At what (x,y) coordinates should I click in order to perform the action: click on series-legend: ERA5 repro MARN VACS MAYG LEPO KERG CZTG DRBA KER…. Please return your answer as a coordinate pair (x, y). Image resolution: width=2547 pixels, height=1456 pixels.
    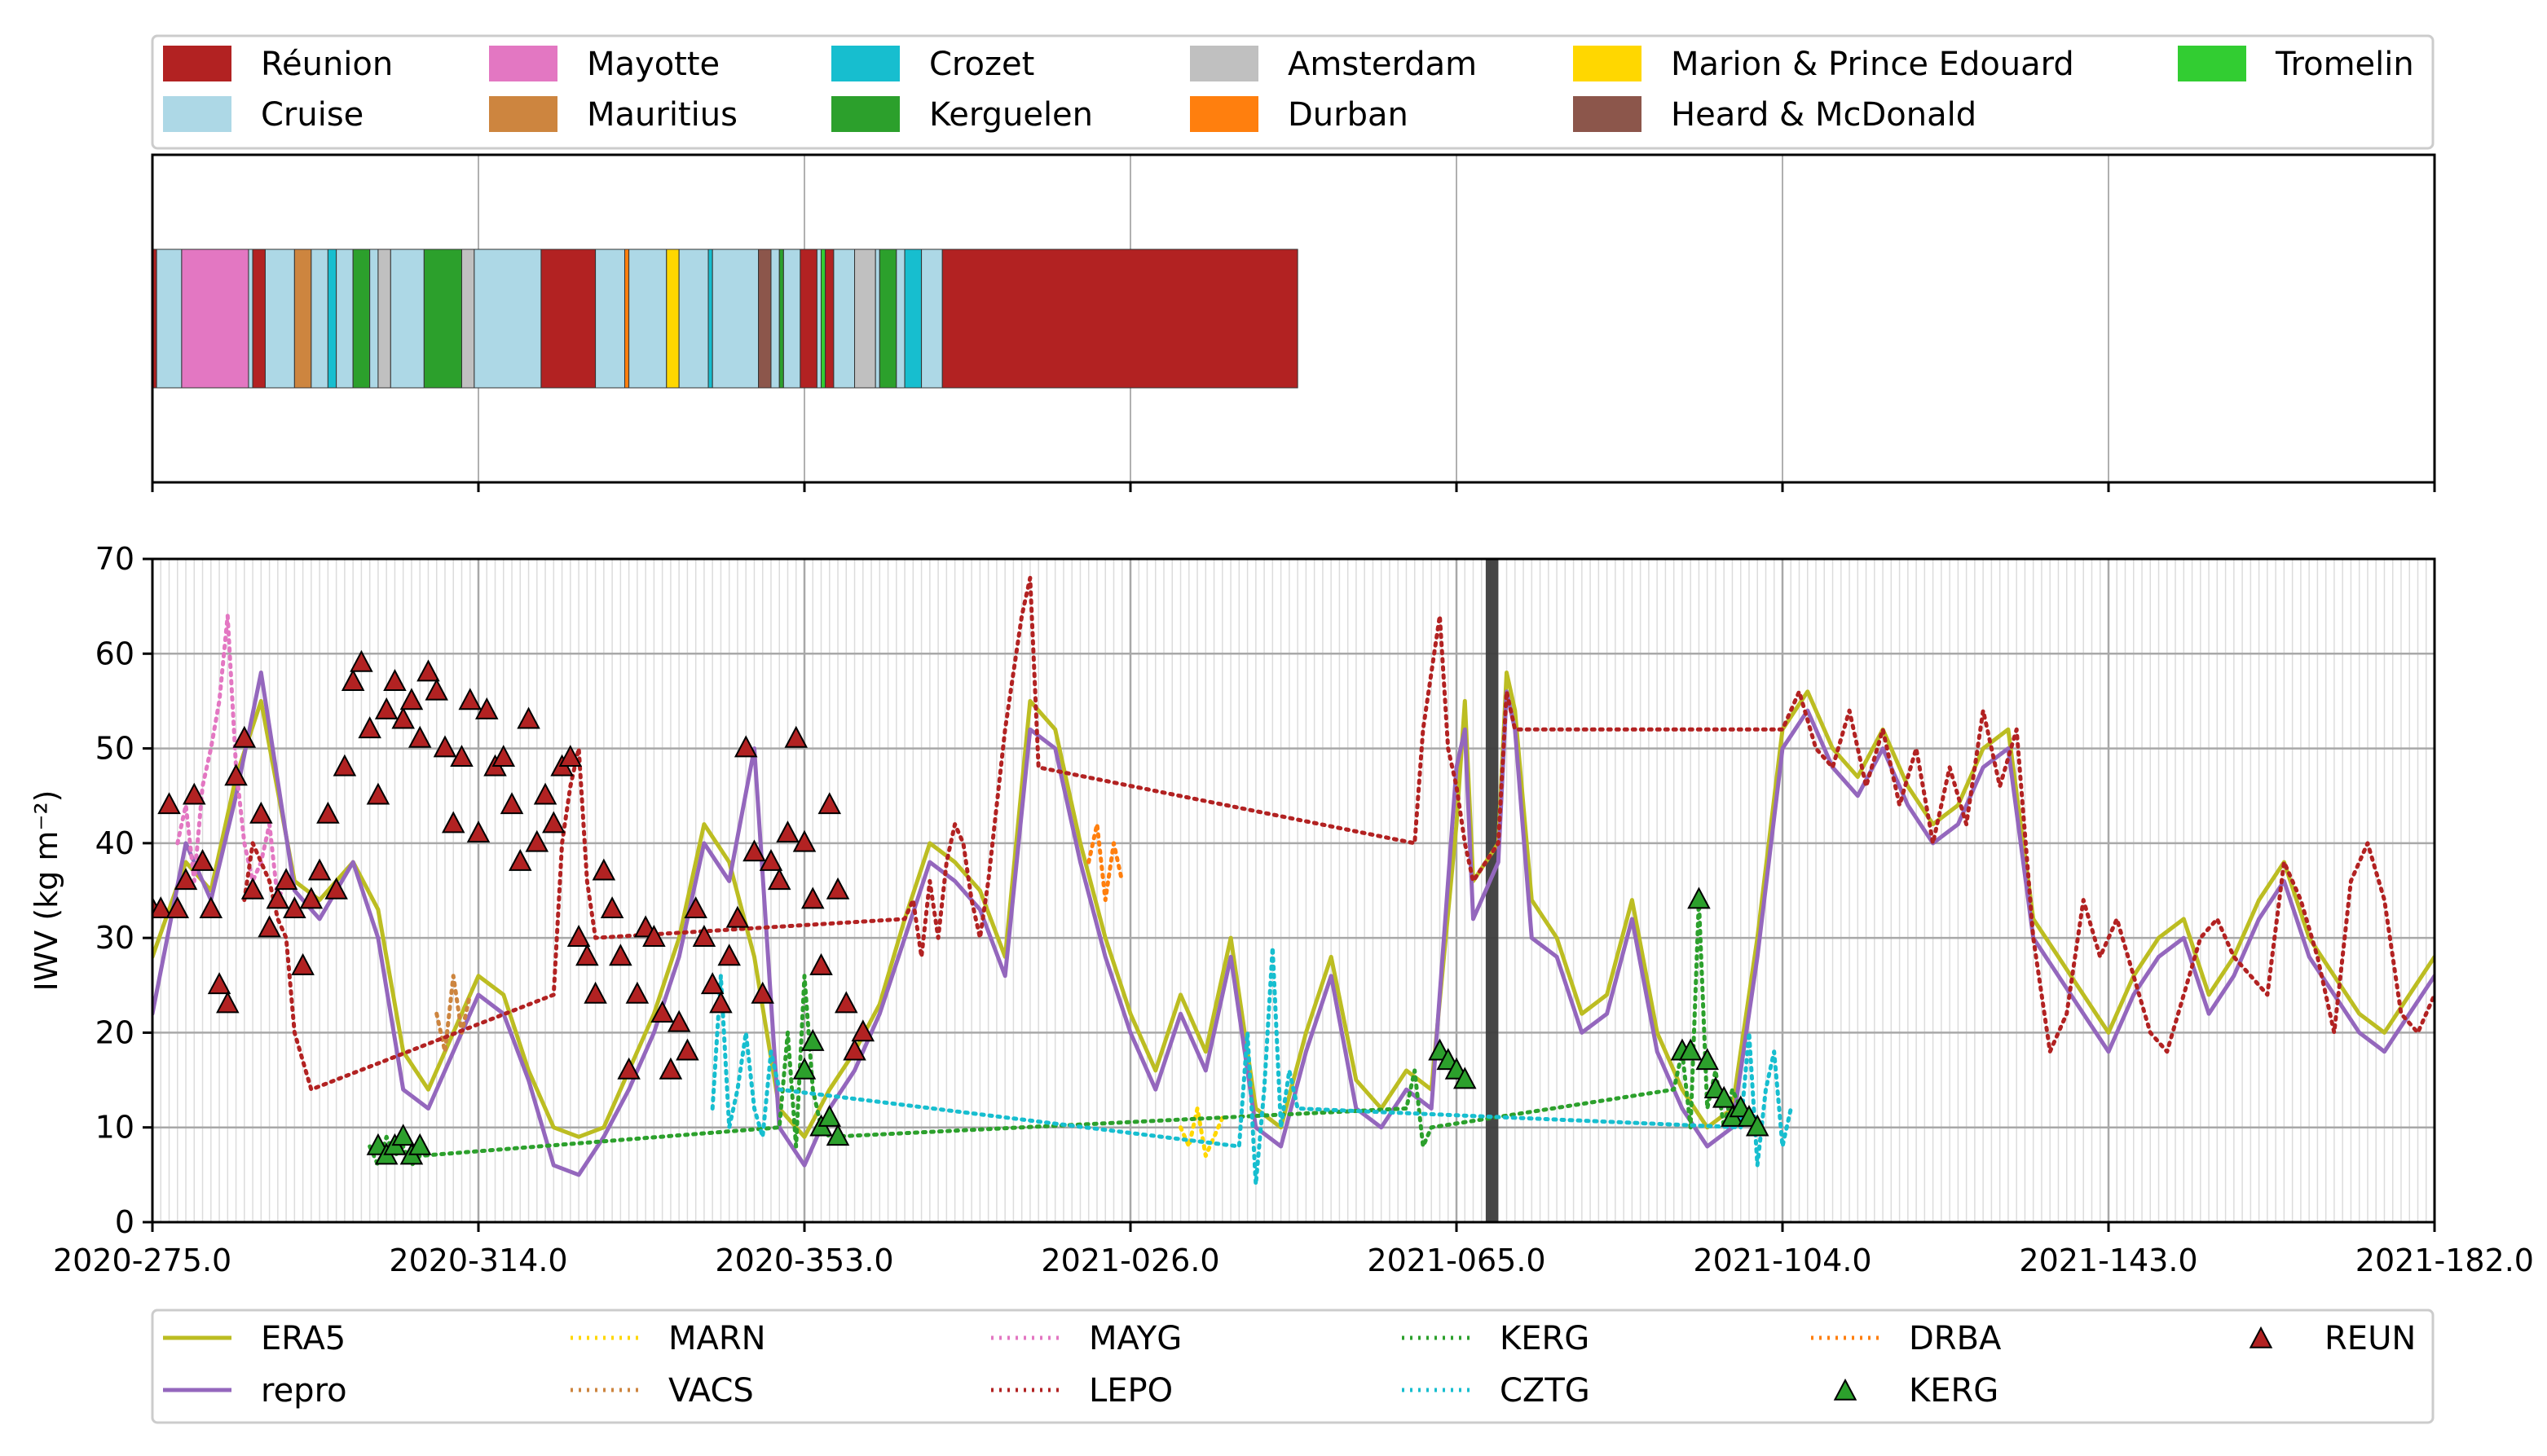
    Looking at the image, I should click on (1293, 1366).